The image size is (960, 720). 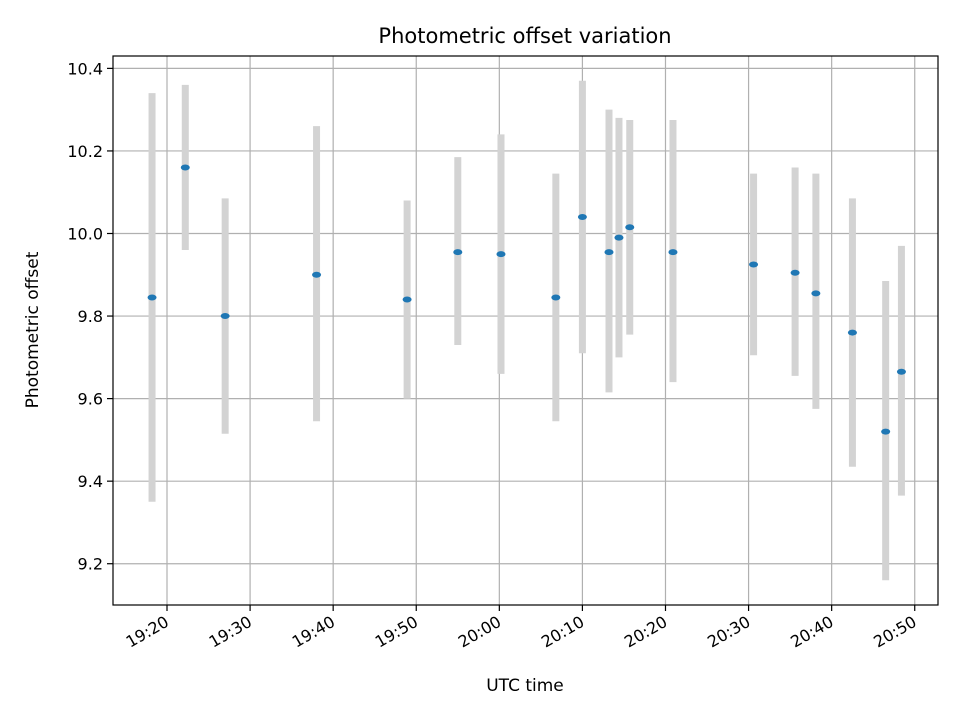 I want to click on y-axis-ticks: 9.2 9.4 9.6 9.8 10.0 10.2 10.4, so click(x=90, y=316).